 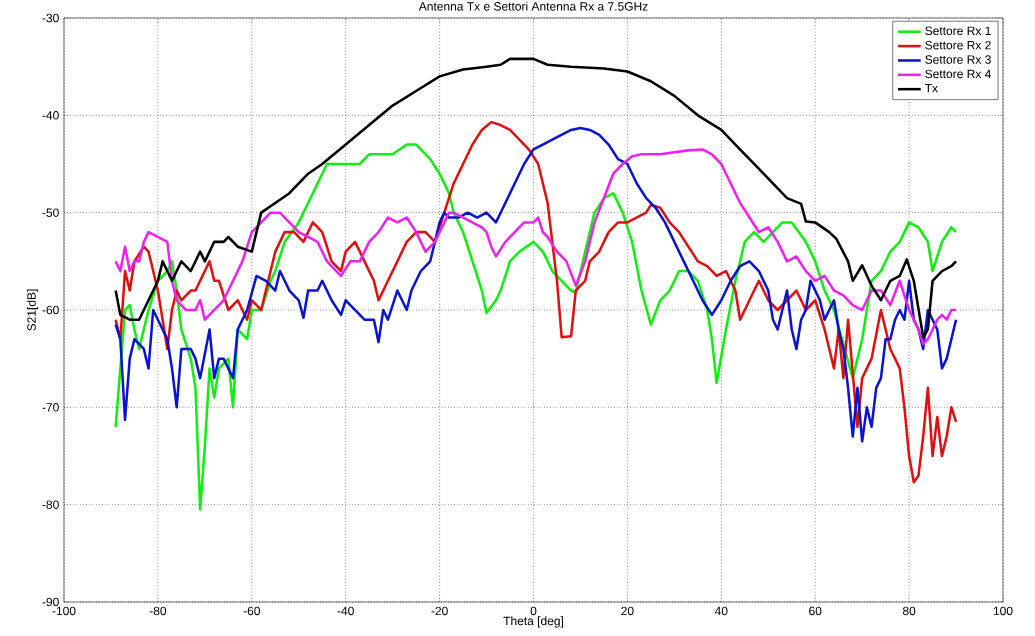 What do you see at coordinates (32, 310) in the screenshot?
I see `y-axis-title: S21[dB]` at bounding box center [32, 310].